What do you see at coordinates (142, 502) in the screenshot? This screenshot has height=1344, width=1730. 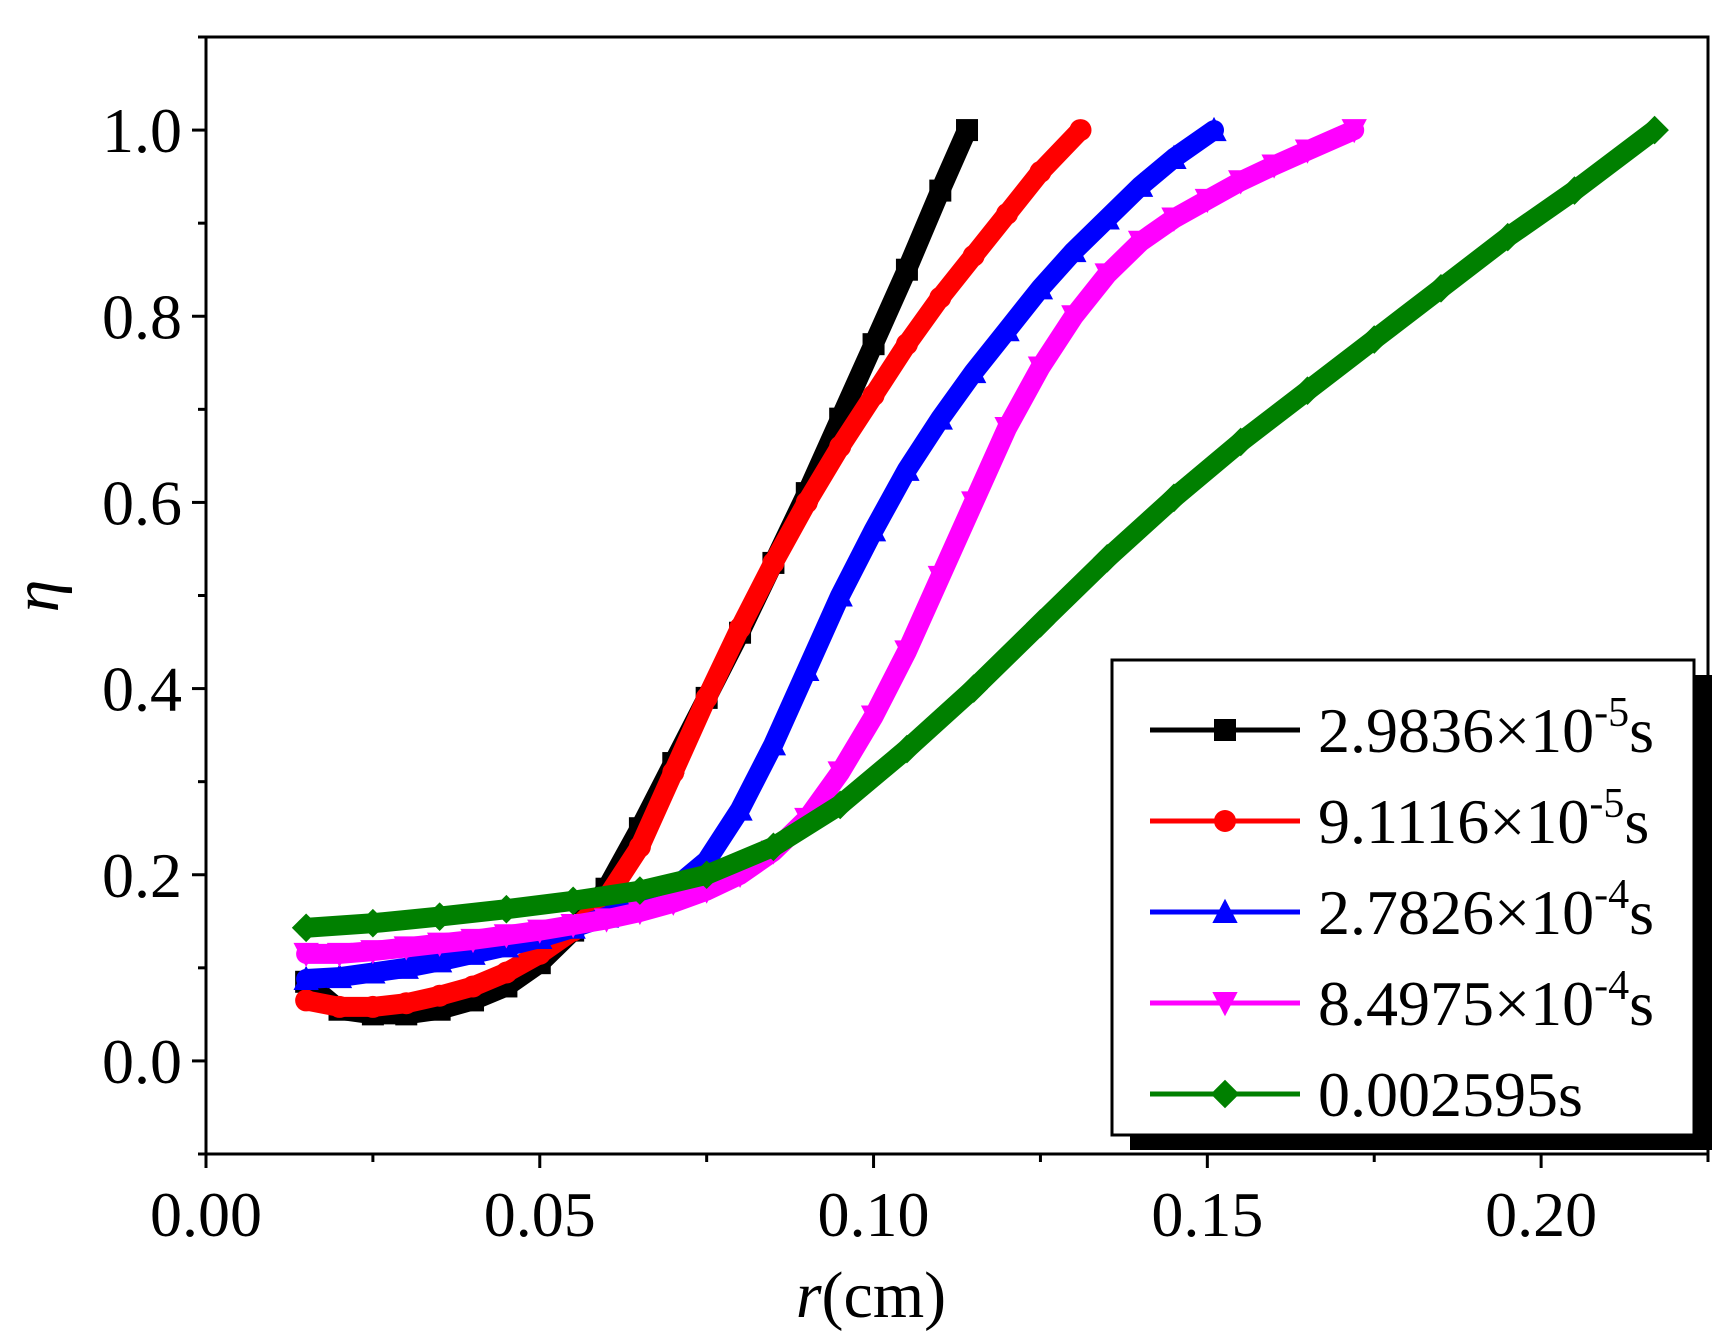 I see `y-tick-label: 0.6` at bounding box center [142, 502].